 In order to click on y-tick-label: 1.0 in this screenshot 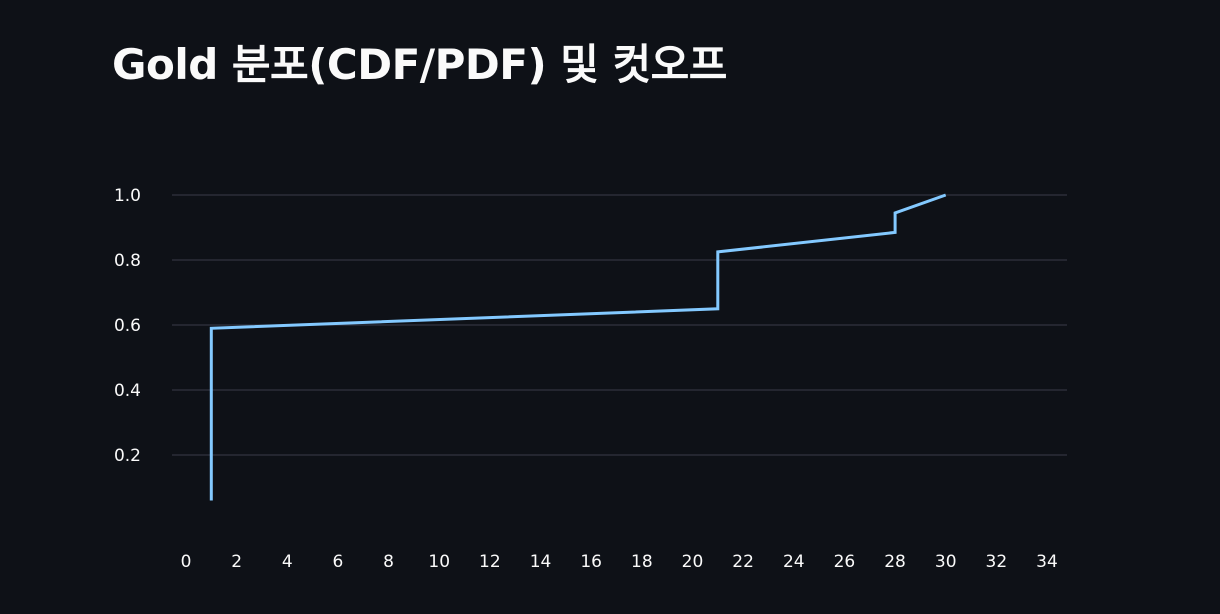, I will do `click(127, 196)`.